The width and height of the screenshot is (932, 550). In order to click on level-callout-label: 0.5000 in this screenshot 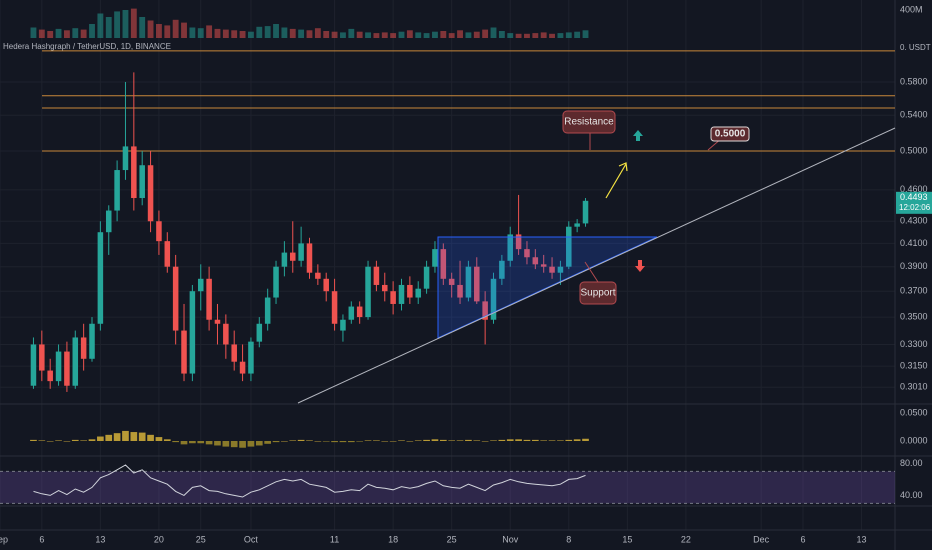, I will do `click(730, 134)`.